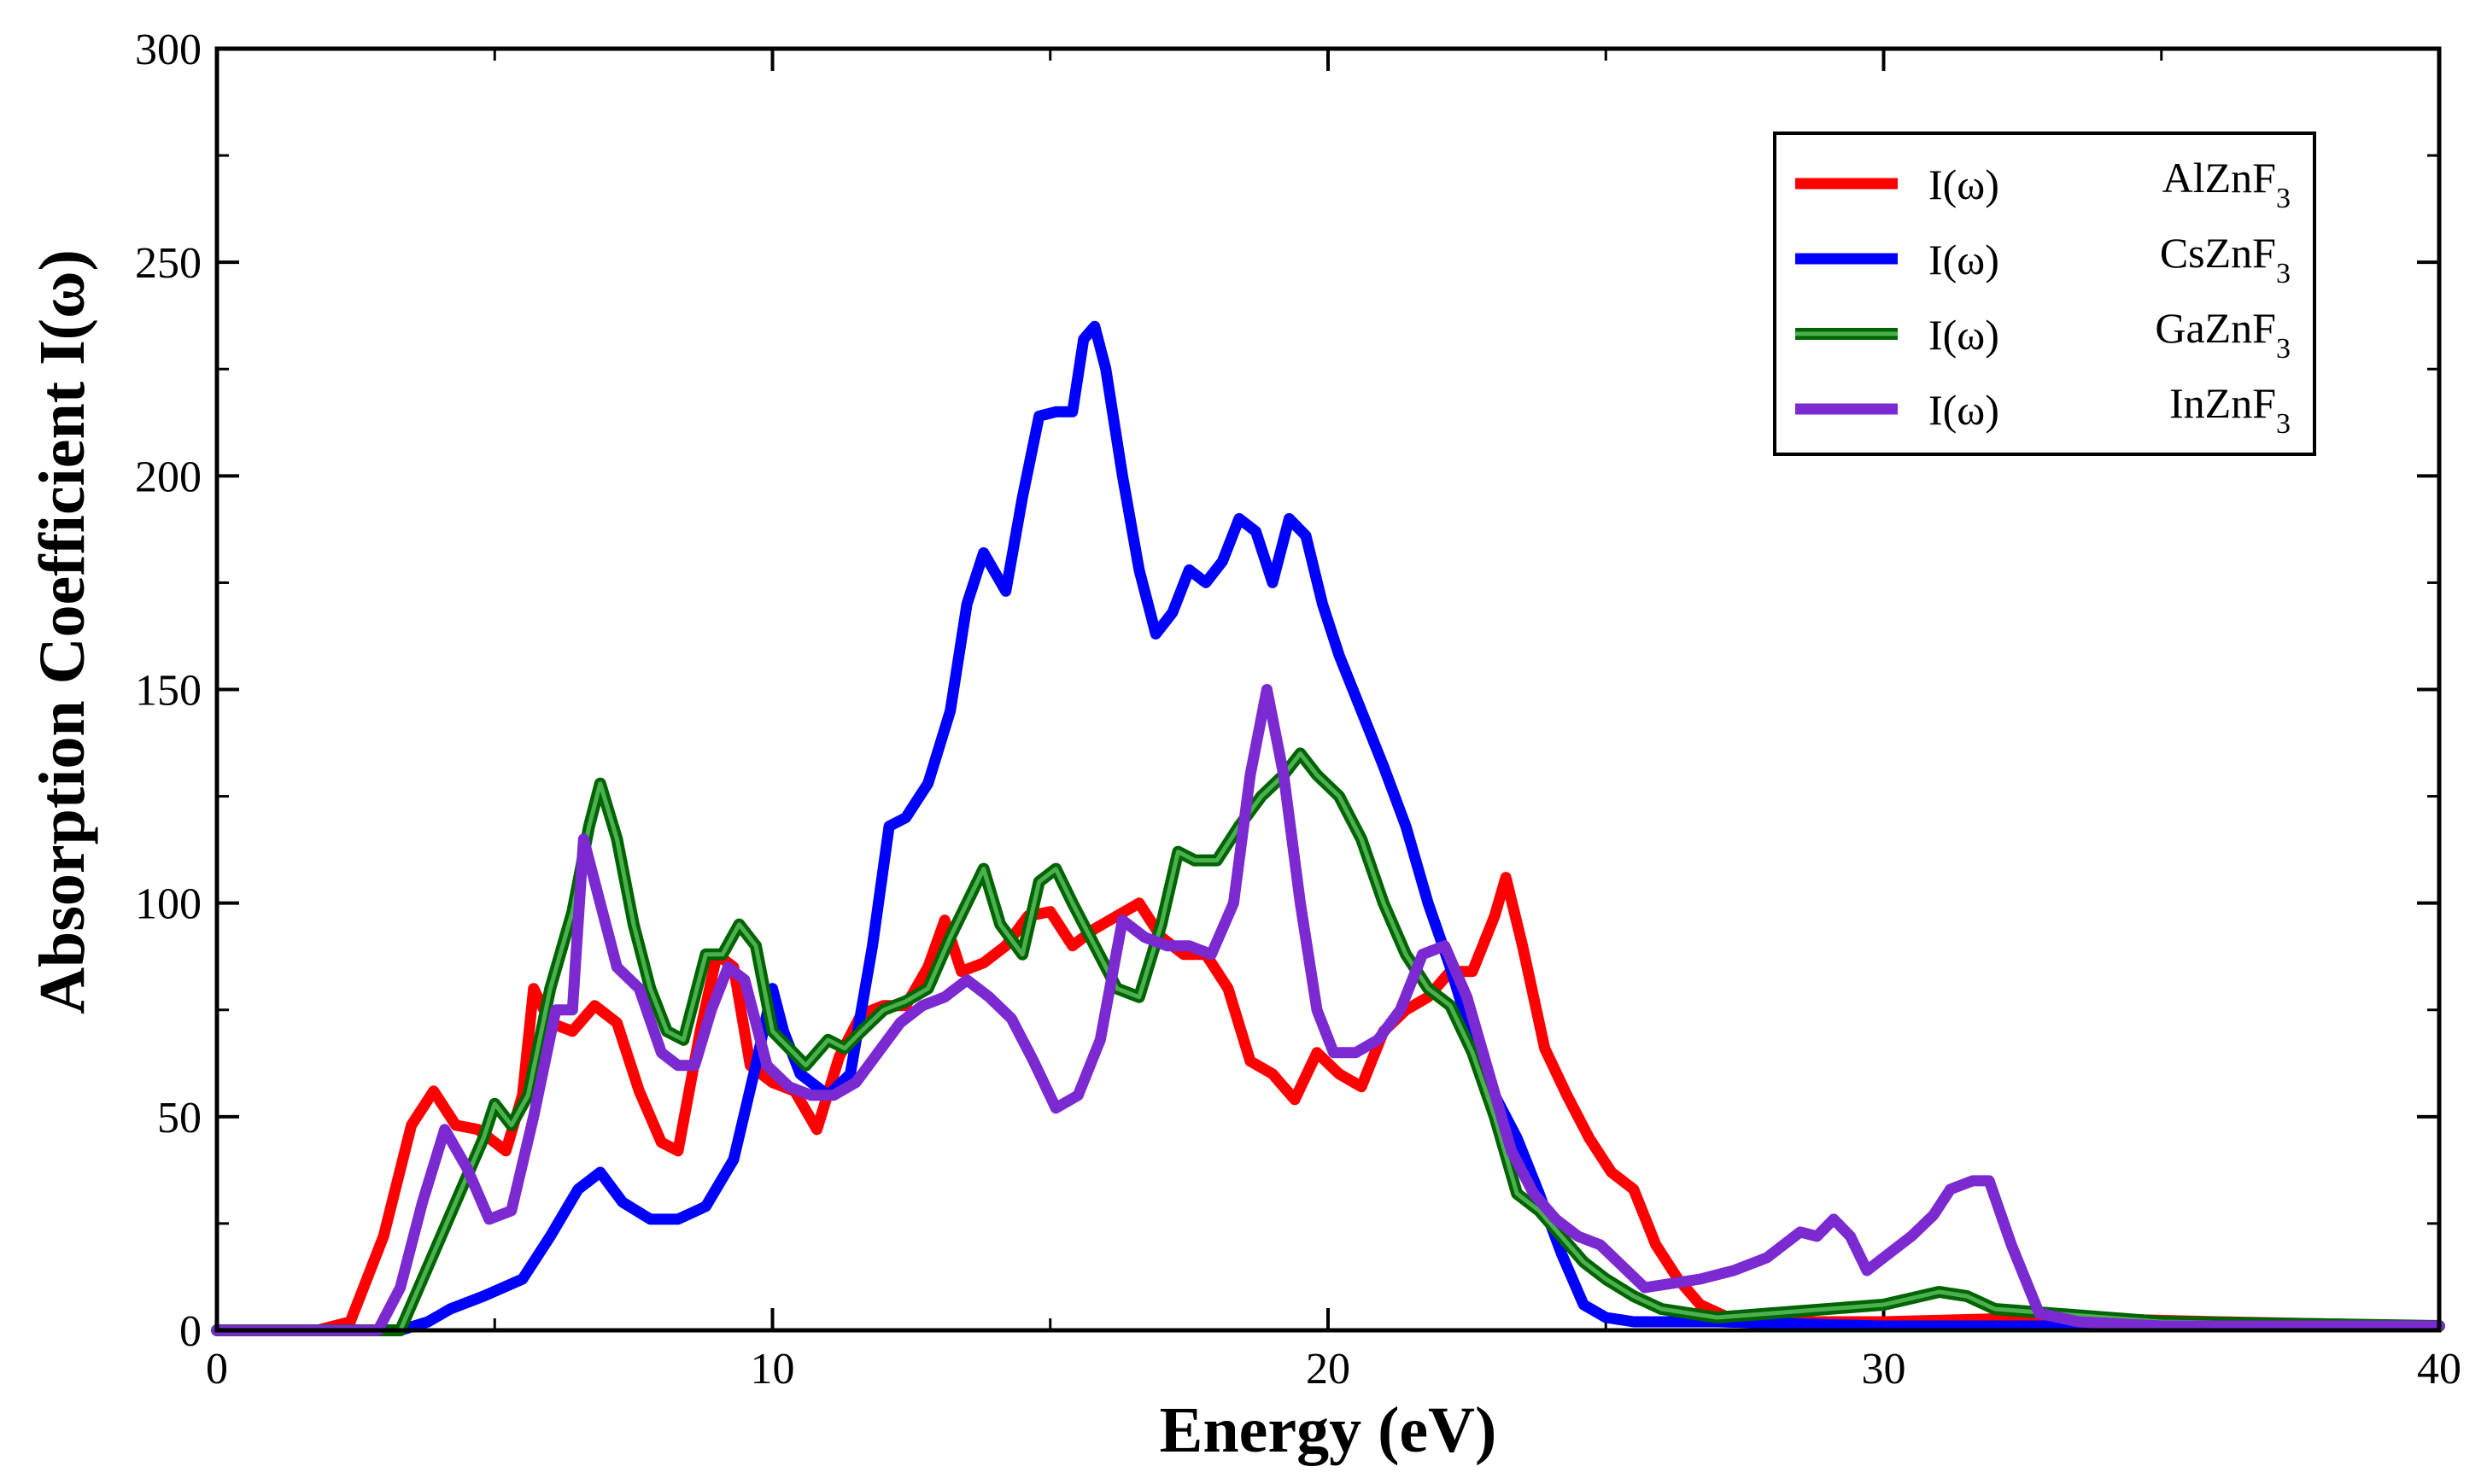  I want to click on y-tick-label: 100, so click(168, 904).